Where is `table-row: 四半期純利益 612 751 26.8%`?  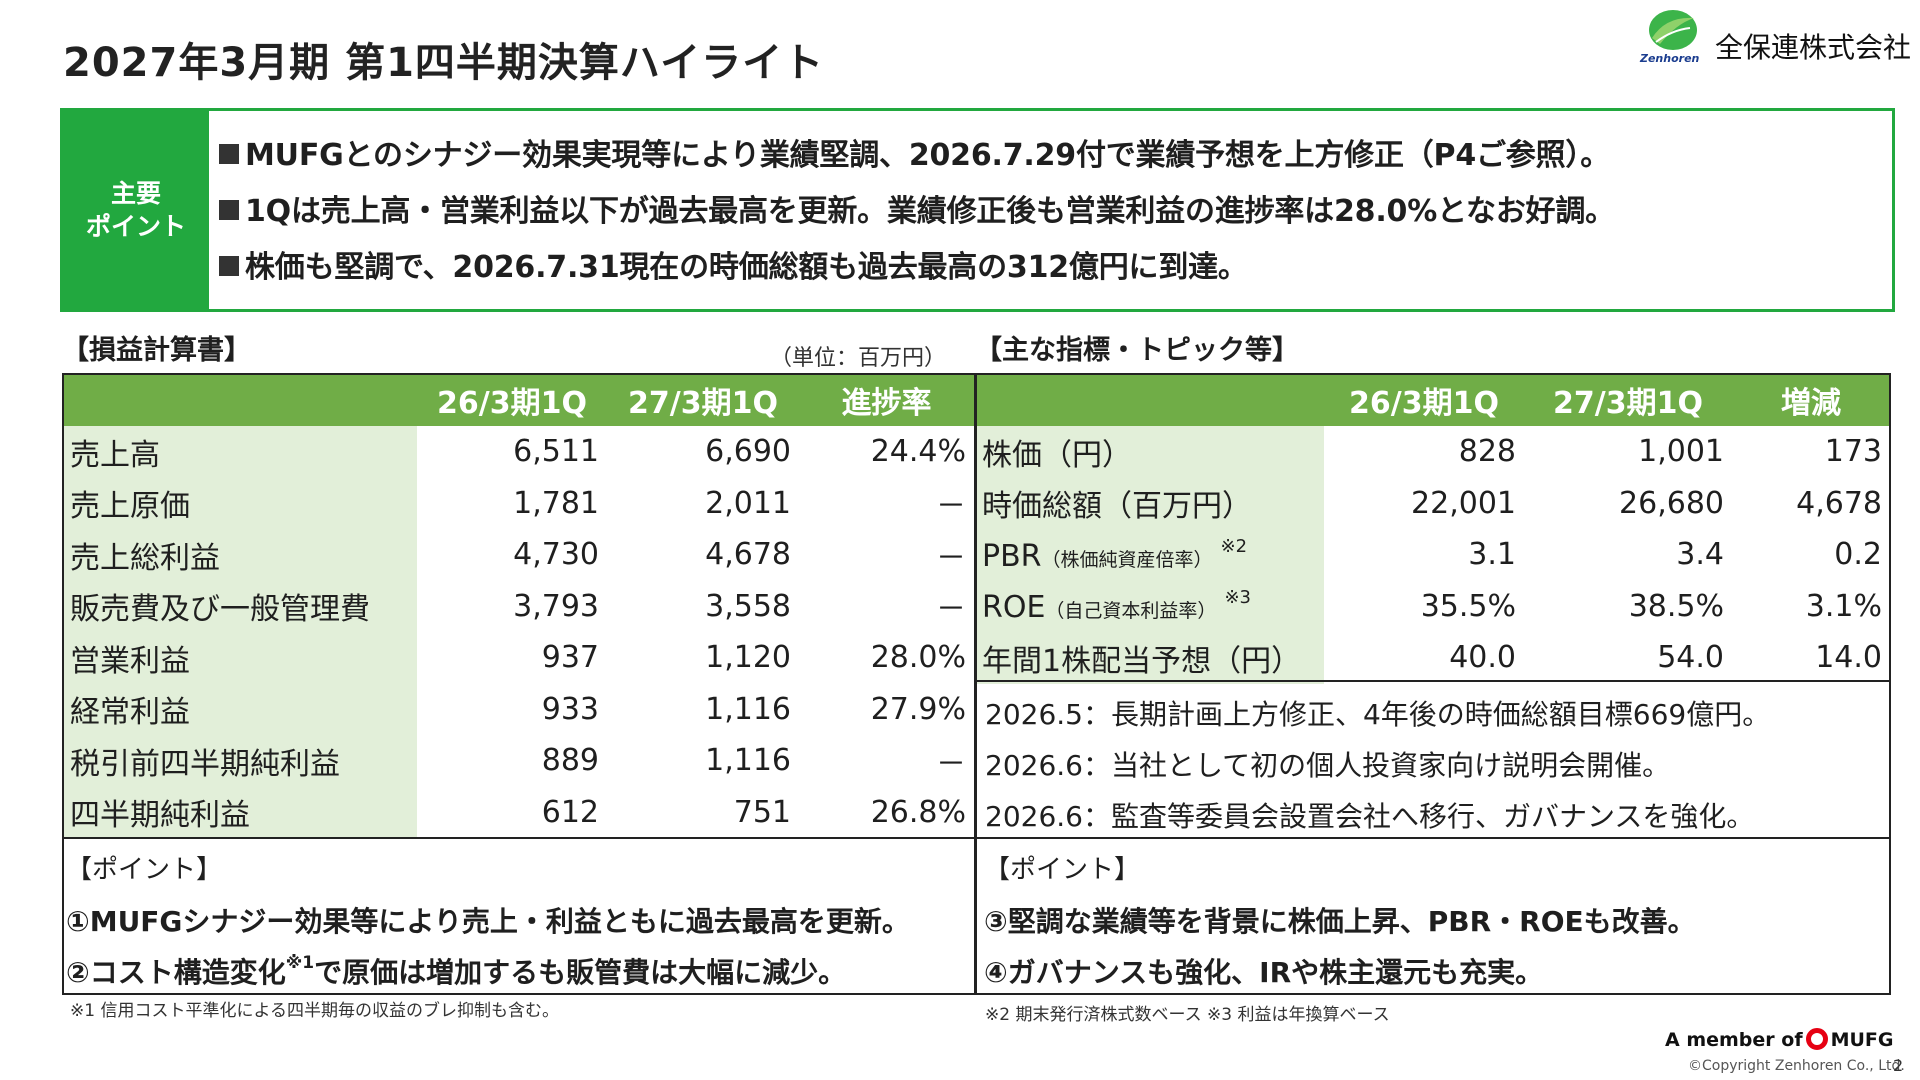 table-row: 四半期純利益 612 751 26.8% is located at coordinates (518, 812).